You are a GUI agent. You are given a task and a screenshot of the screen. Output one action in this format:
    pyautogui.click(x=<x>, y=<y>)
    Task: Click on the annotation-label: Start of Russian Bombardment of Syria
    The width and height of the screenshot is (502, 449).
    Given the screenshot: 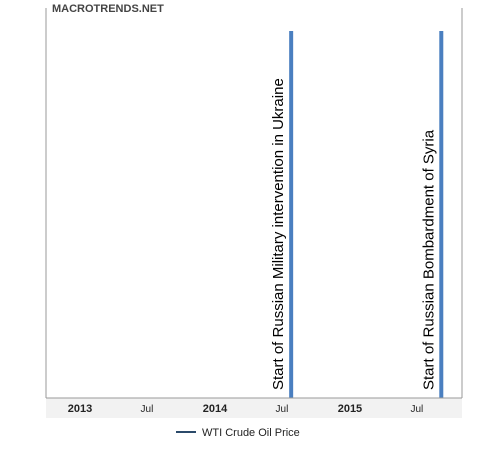 What is the action you would take?
    pyautogui.click(x=428, y=259)
    